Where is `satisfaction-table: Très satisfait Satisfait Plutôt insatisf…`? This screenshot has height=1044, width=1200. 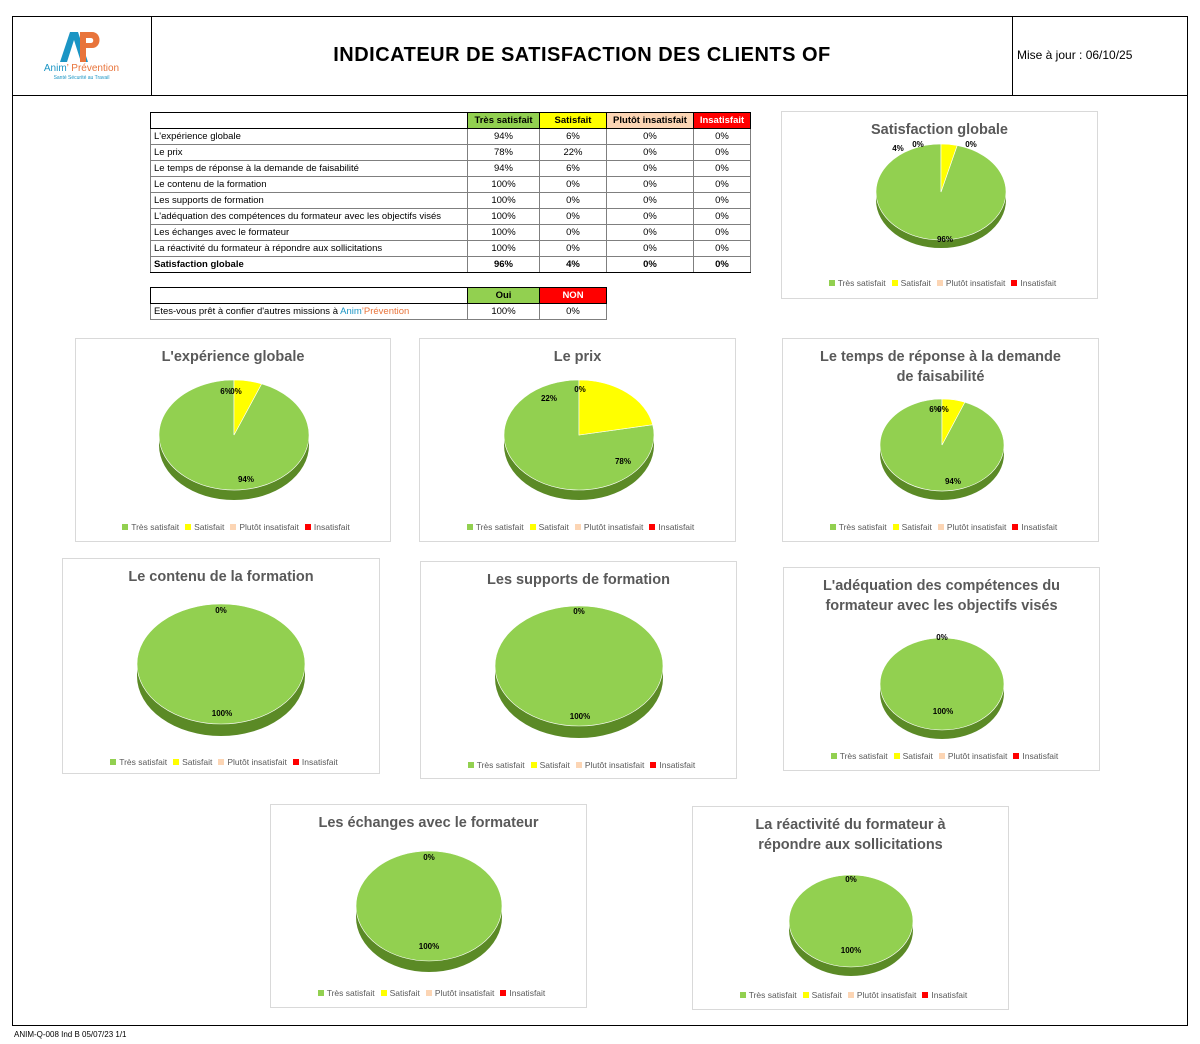 satisfaction-table: Très satisfait Satisfait Plutôt insatisf… is located at coordinates (450, 192).